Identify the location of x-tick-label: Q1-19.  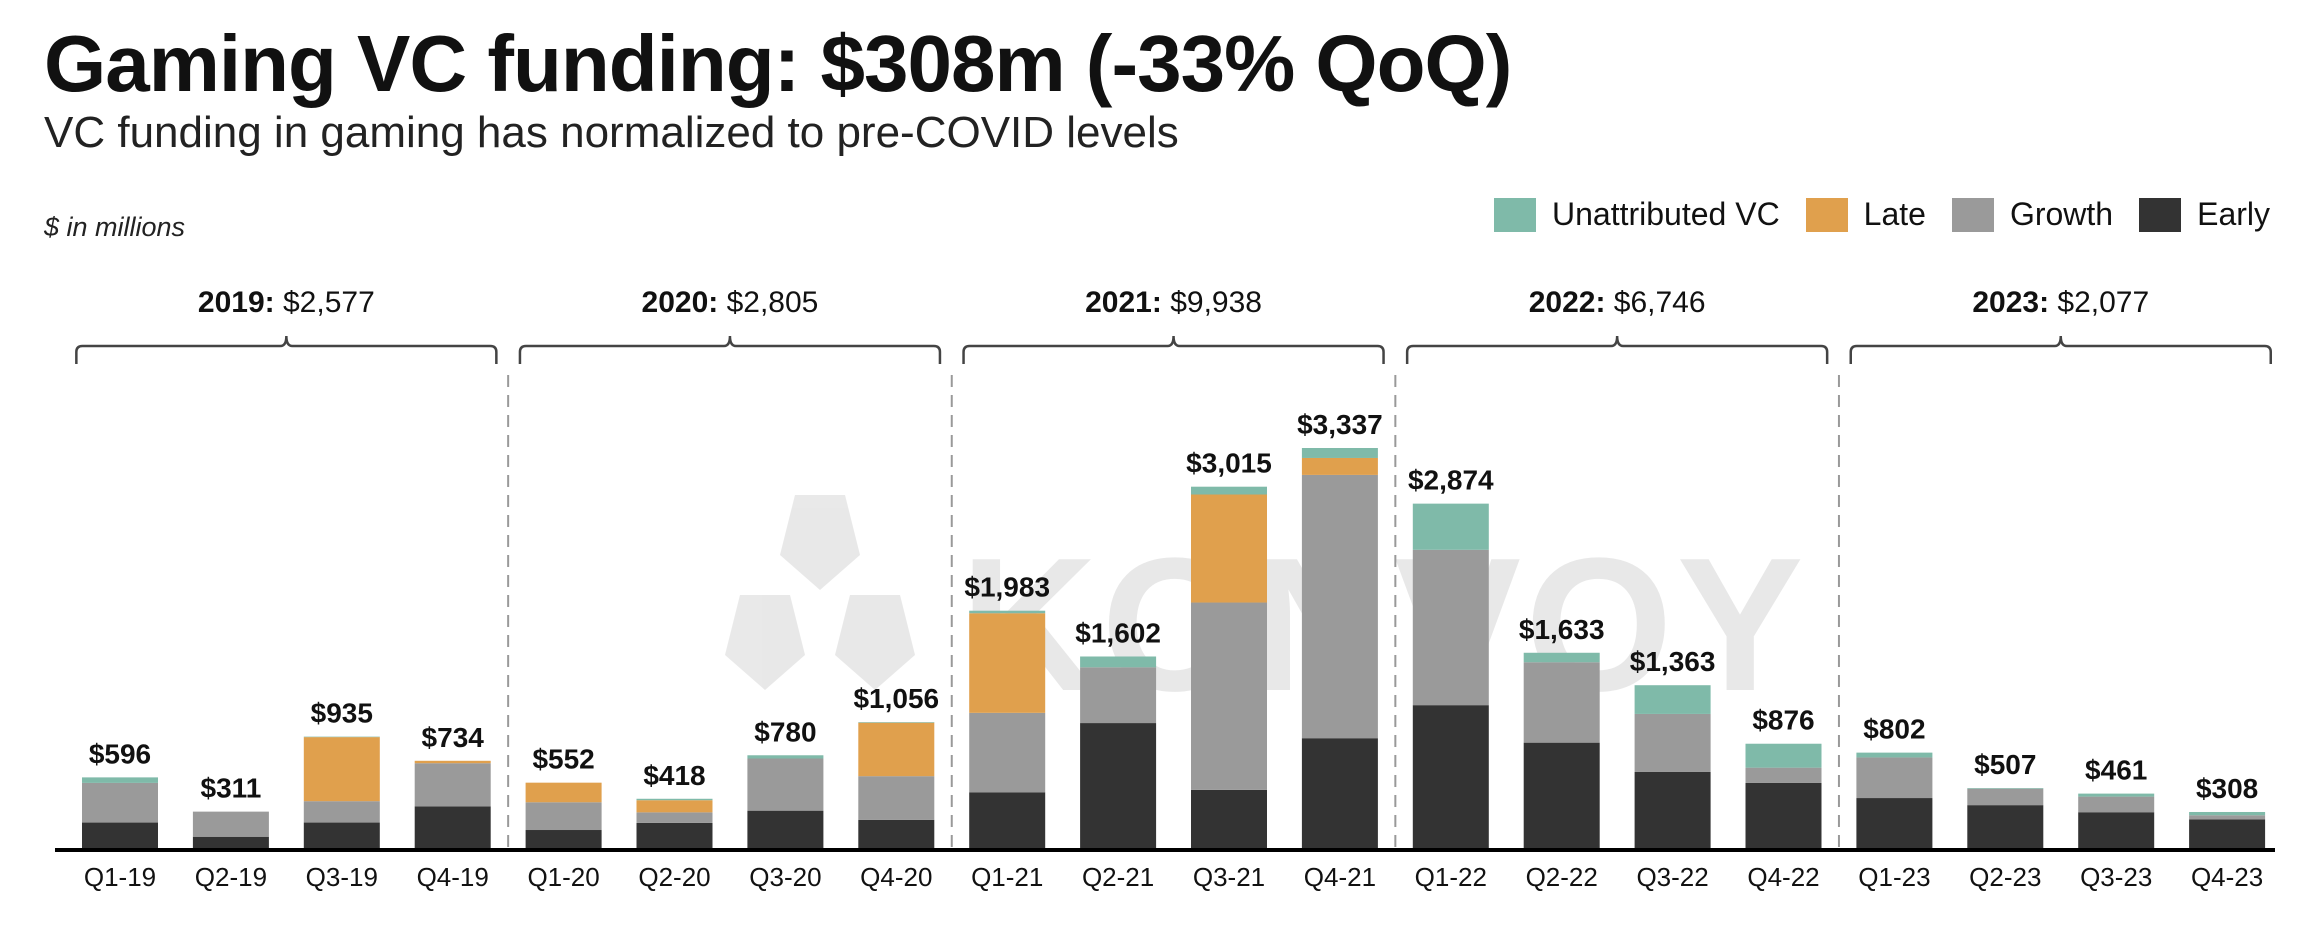
(120, 877).